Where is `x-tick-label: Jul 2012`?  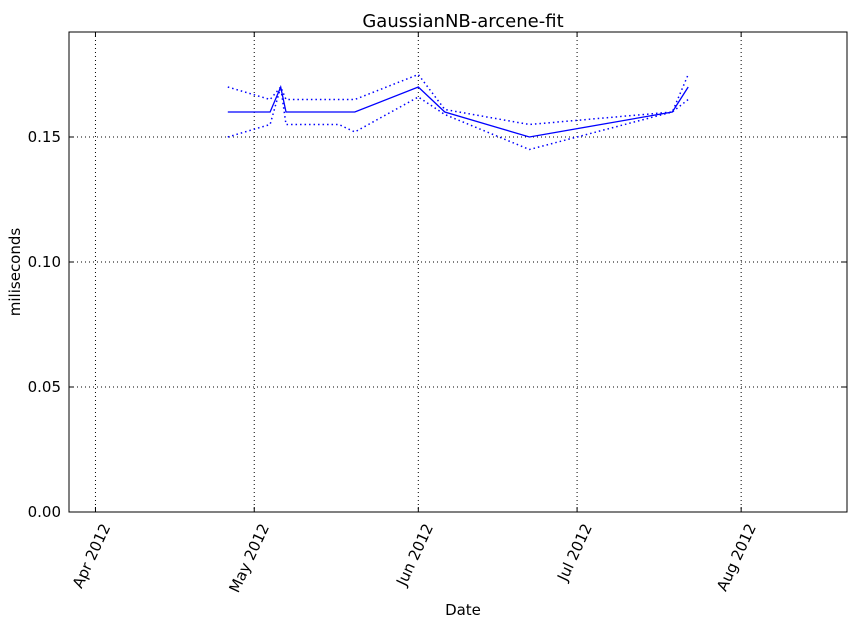 x-tick-label: Jul 2012 is located at coordinates (574, 553).